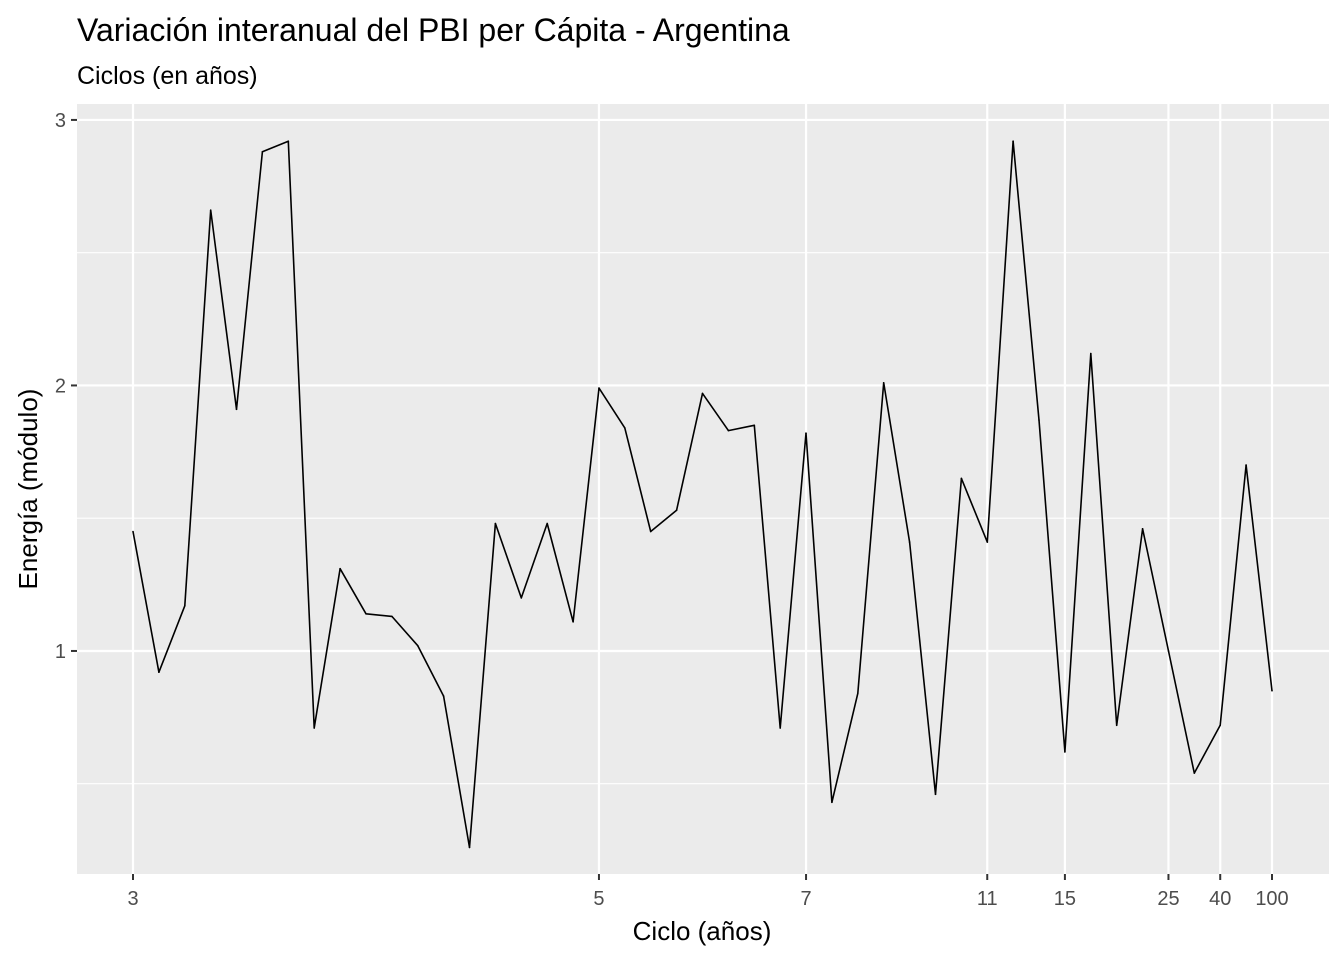 This screenshot has width=1344, height=960. What do you see at coordinates (60, 121) in the screenshot?
I see `y-tick-label: 3` at bounding box center [60, 121].